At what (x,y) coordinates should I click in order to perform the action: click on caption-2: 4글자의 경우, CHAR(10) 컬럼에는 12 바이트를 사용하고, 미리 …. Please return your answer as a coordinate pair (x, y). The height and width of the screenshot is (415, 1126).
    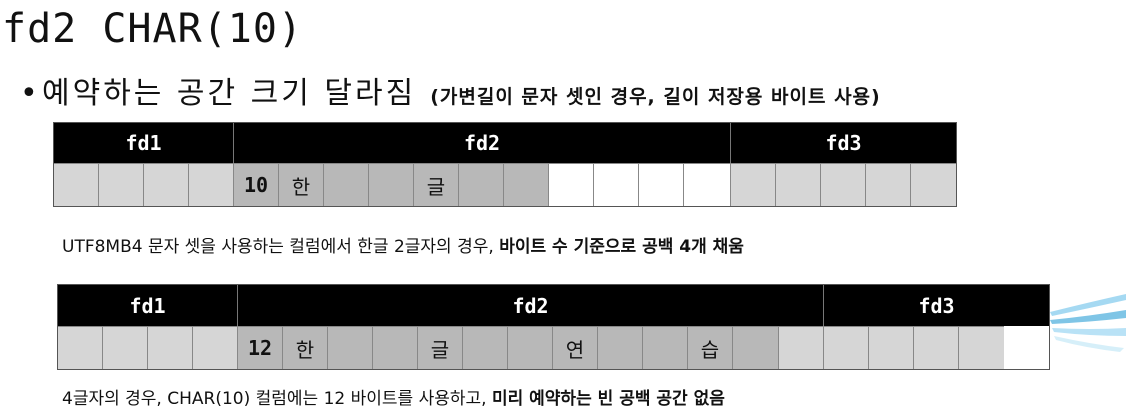
    Looking at the image, I should click on (393, 396).